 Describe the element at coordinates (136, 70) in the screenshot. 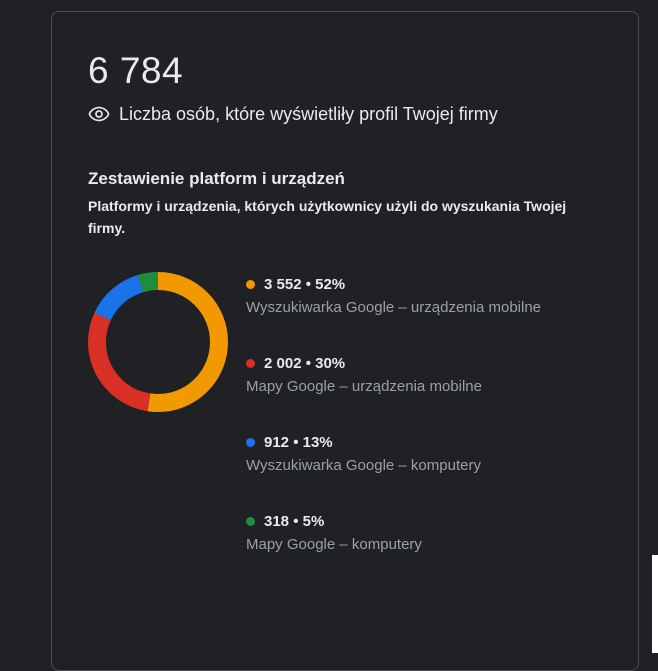

I see `total-views-value: 6 784` at that location.